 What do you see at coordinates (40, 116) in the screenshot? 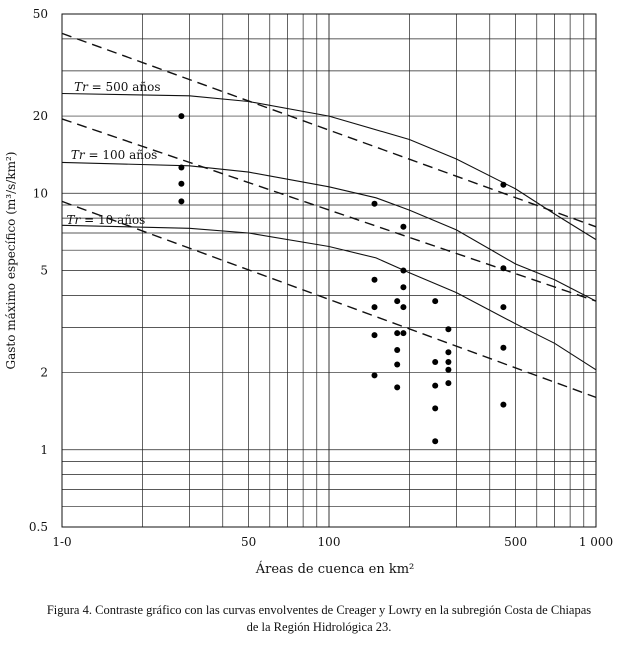
I see `y-tick-label: 20` at bounding box center [40, 116].